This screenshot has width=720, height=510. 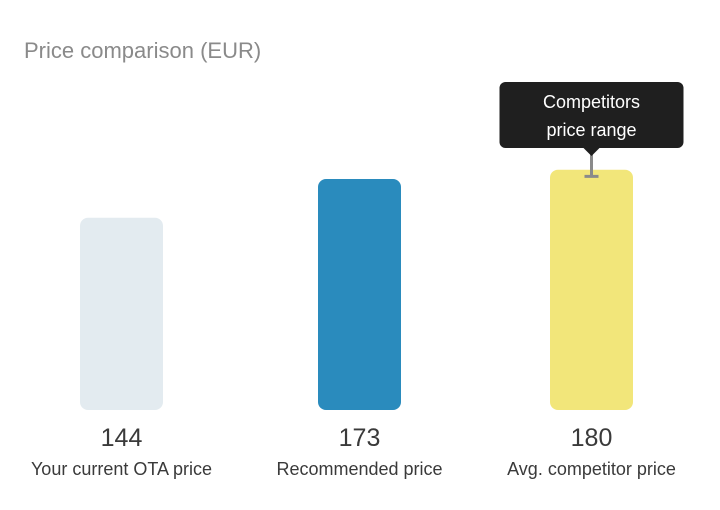 I want to click on category-label-1: Your current OTA price, so click(x=121, y=469).